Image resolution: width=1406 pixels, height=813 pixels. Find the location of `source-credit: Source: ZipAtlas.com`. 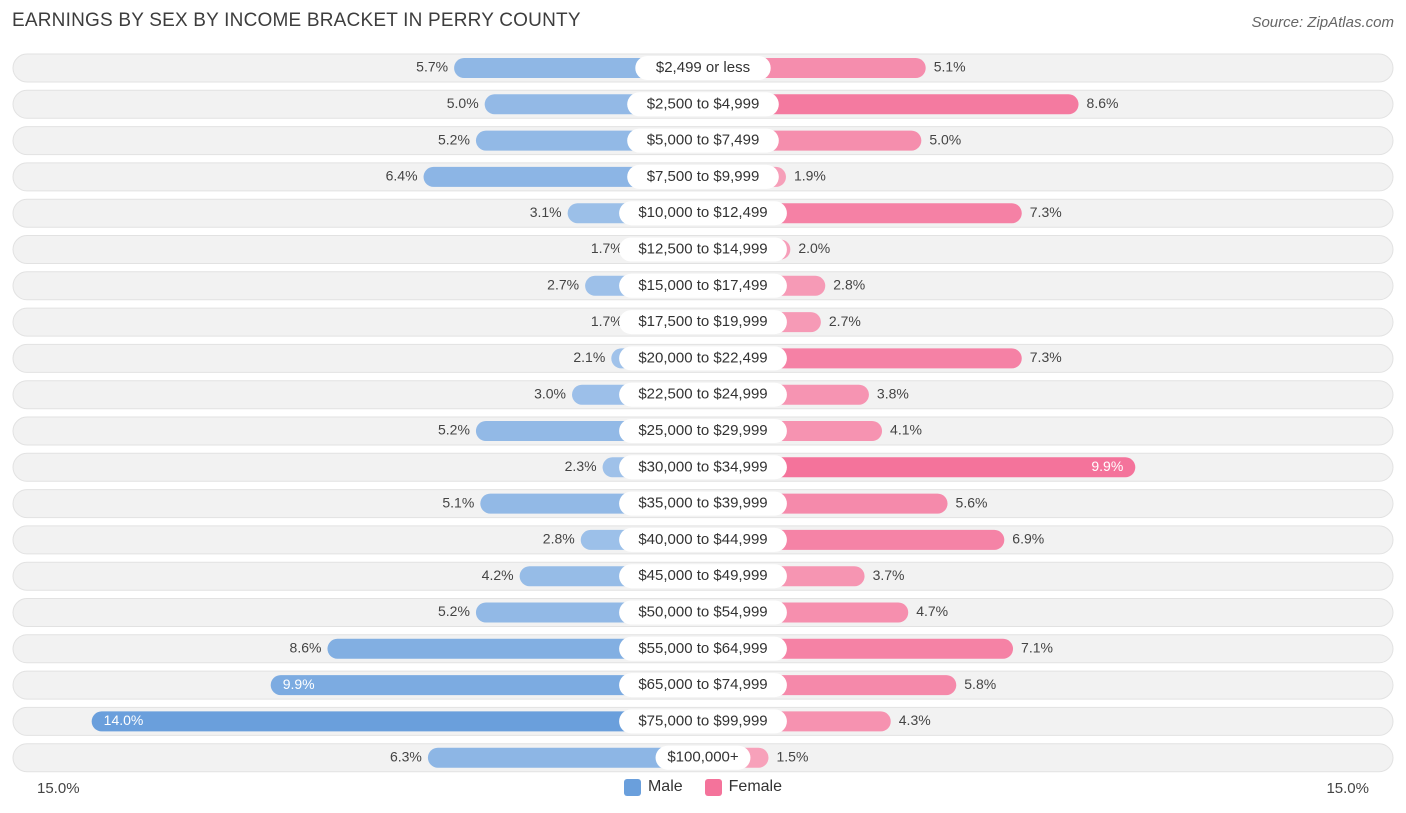

source-credit: Source: ZipAtlas.com is located at coordinates (1322, 22).